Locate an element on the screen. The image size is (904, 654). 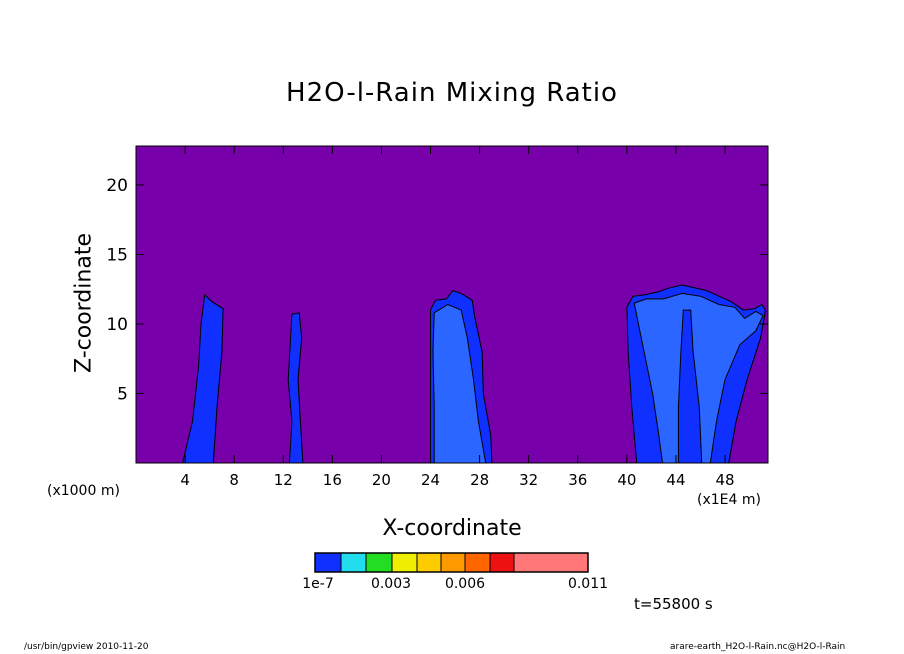
colorbar-level-label: 0.006 is located at coordinates (465, 584).